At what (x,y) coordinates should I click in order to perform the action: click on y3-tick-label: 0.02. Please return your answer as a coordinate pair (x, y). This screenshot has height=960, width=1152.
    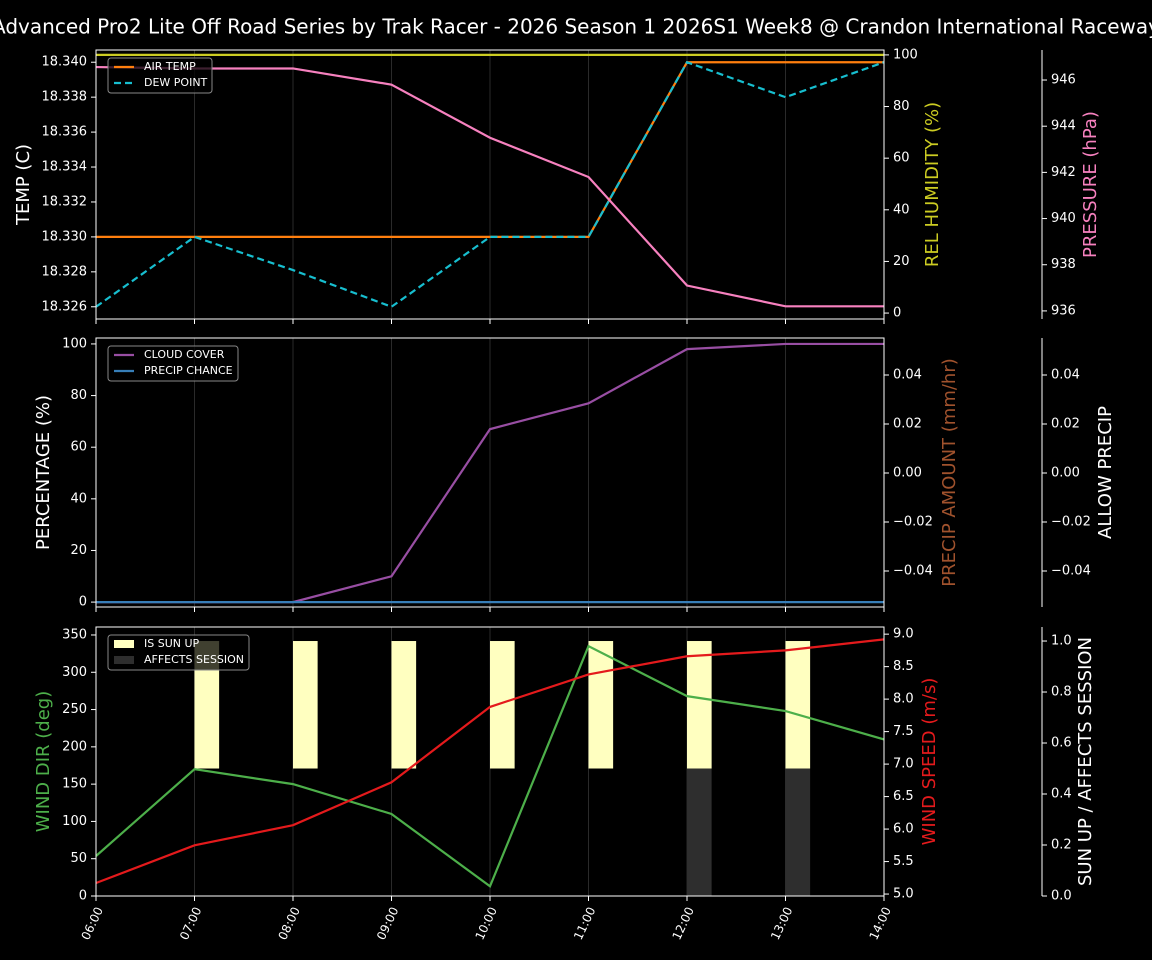
    Looking at the image, I should click on (1065, 423).